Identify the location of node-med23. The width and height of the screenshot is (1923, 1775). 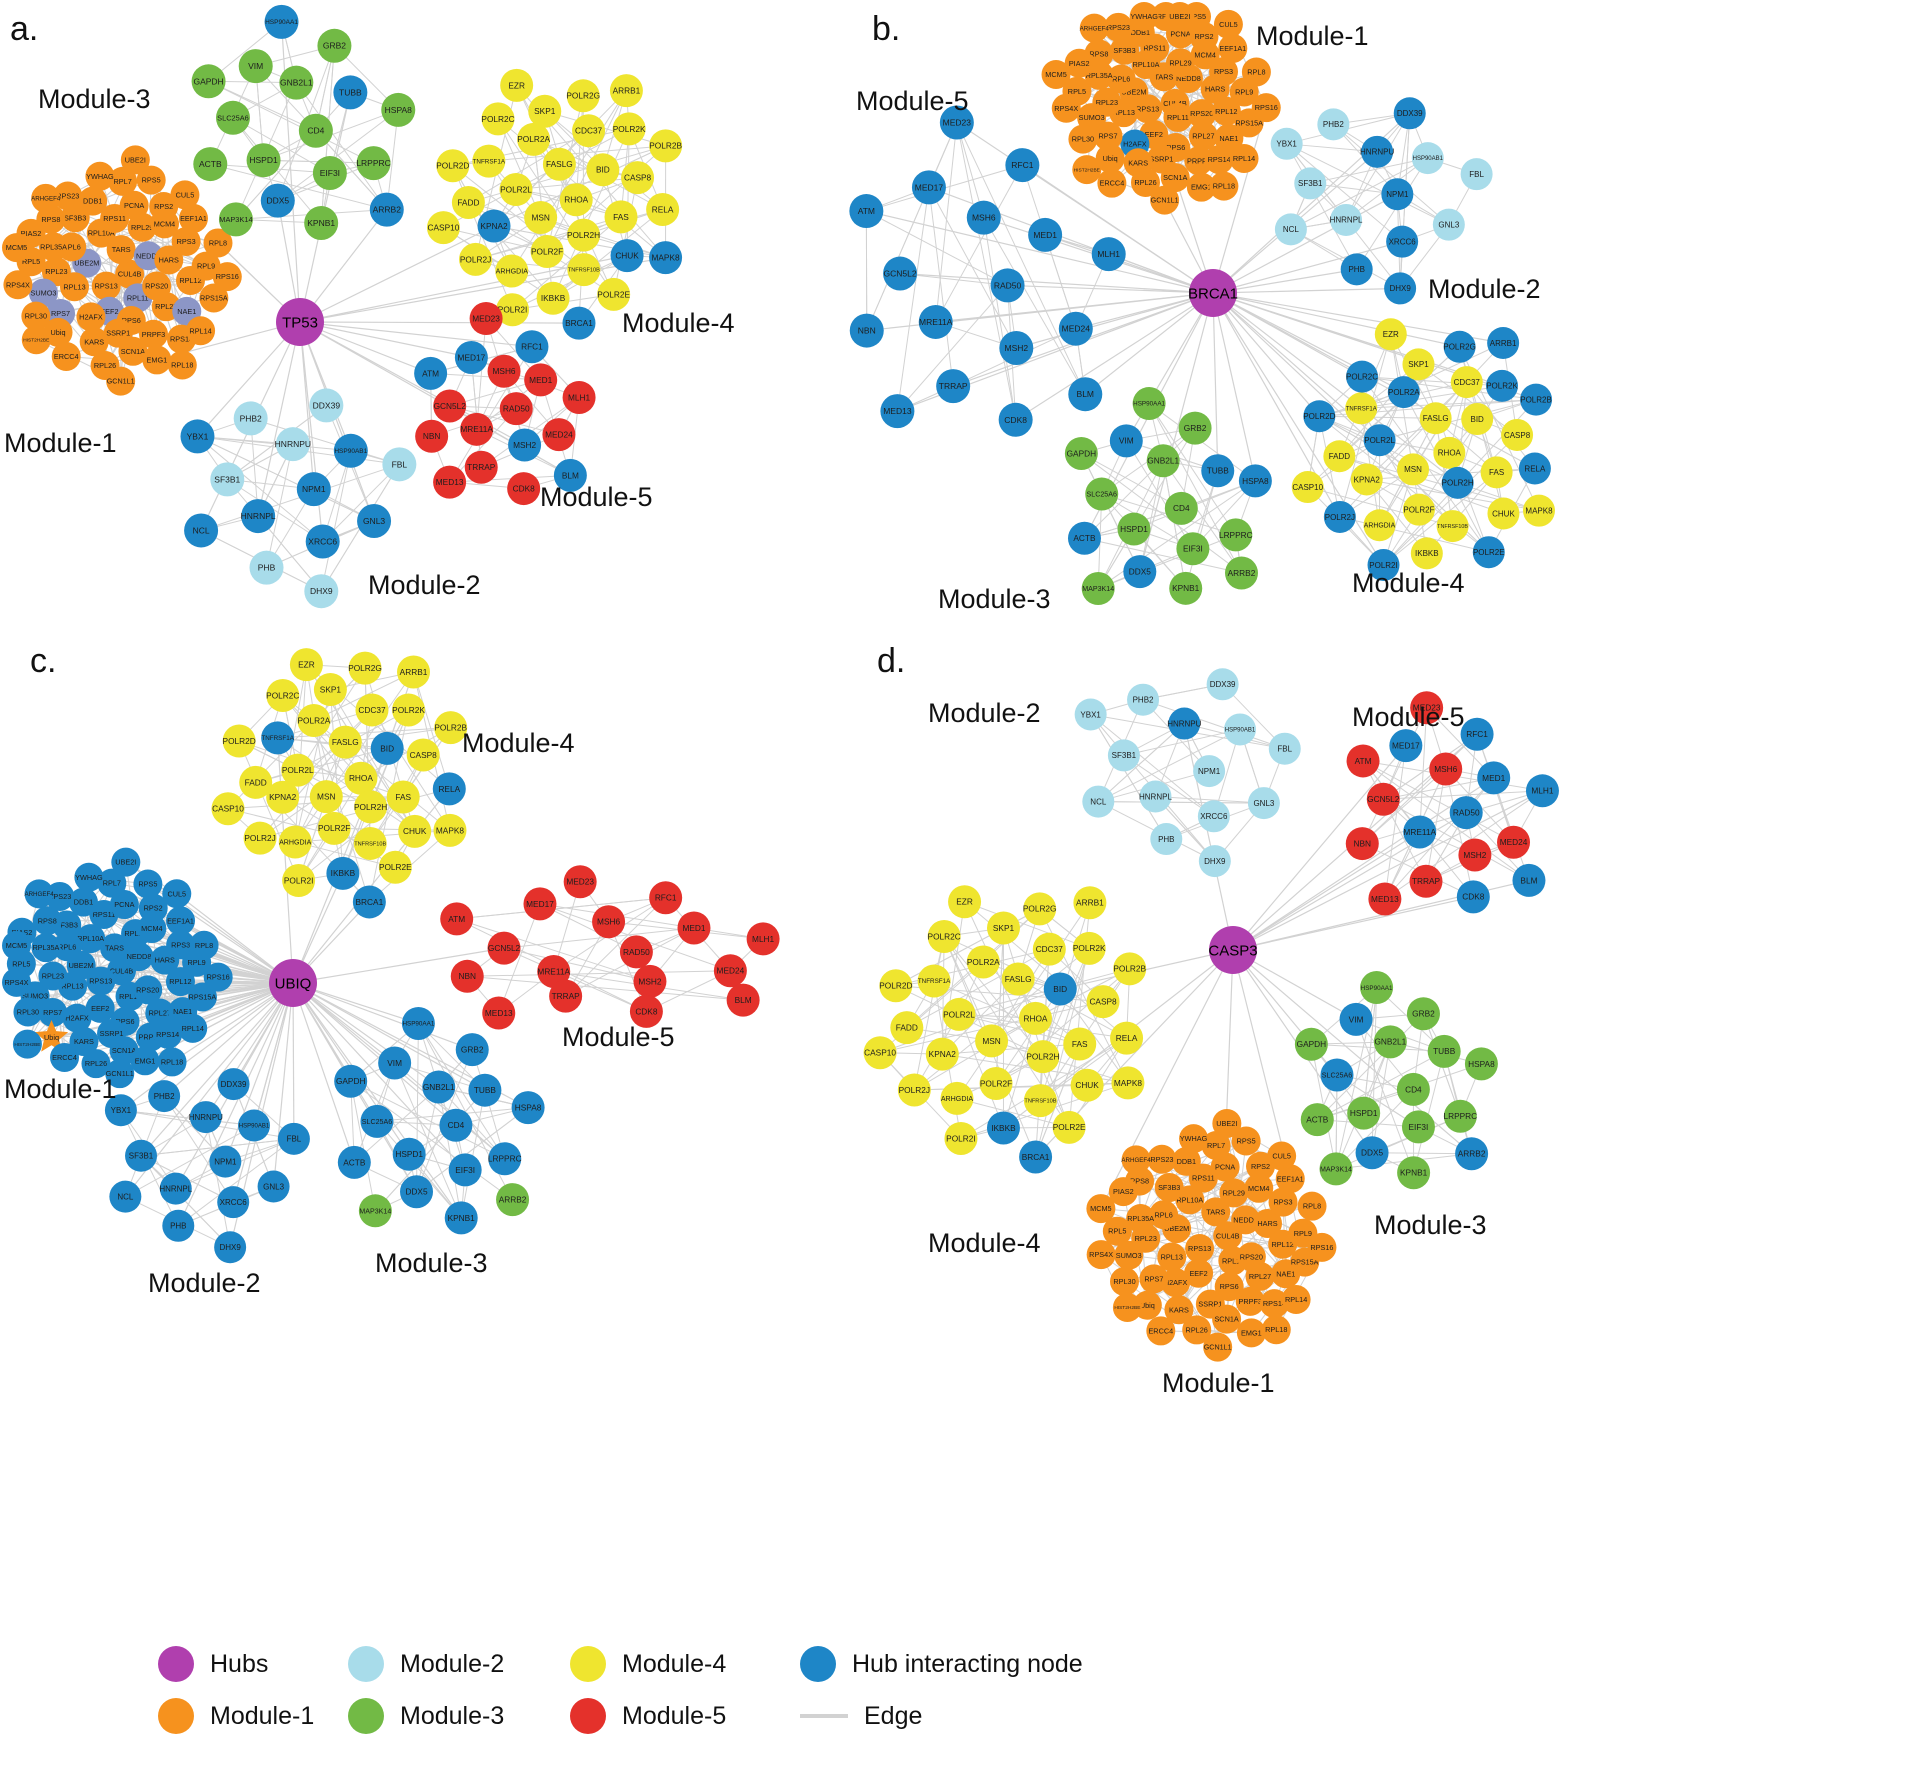
(486, 319).